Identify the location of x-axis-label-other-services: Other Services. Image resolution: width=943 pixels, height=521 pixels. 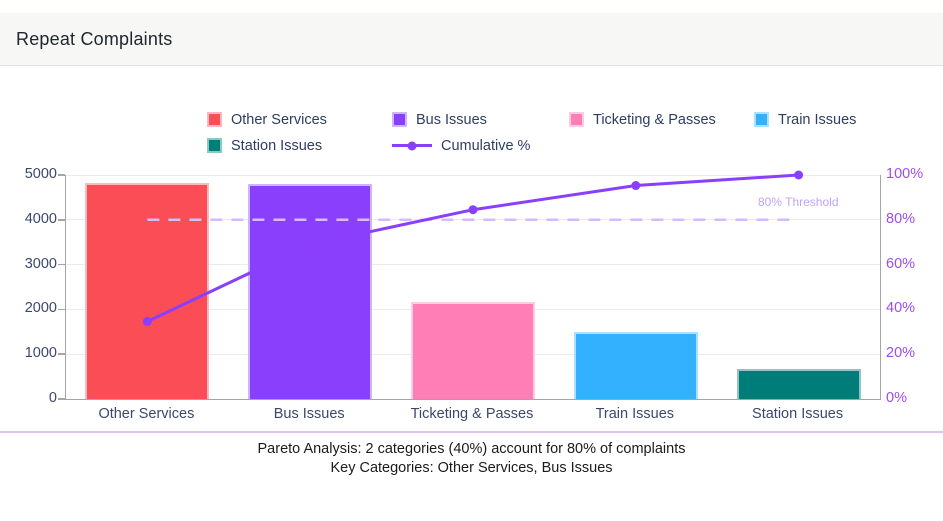
(146, 414).